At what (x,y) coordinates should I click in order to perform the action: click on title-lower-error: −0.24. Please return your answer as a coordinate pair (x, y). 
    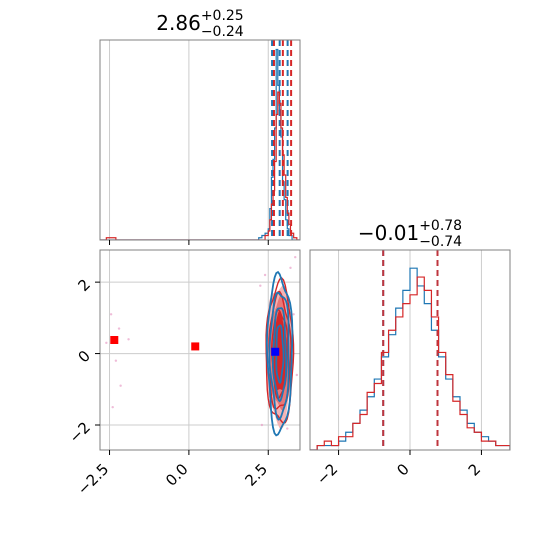
    Looking at the image, I should click on (222, 32).